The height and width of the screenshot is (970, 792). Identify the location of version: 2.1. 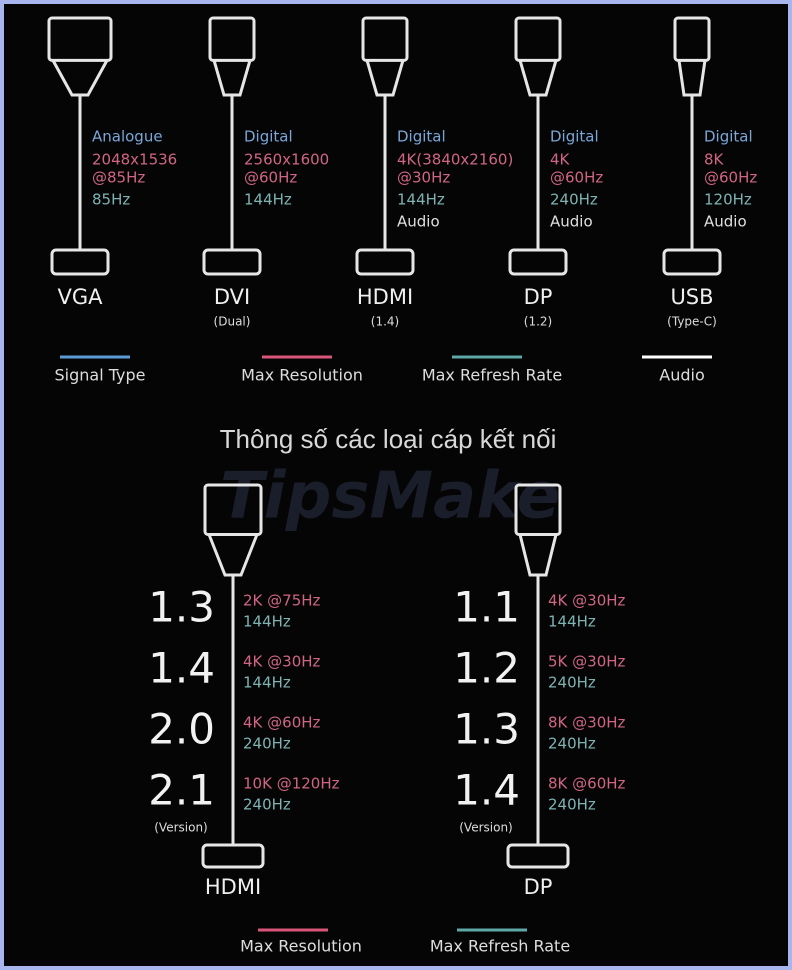
(181, 790).